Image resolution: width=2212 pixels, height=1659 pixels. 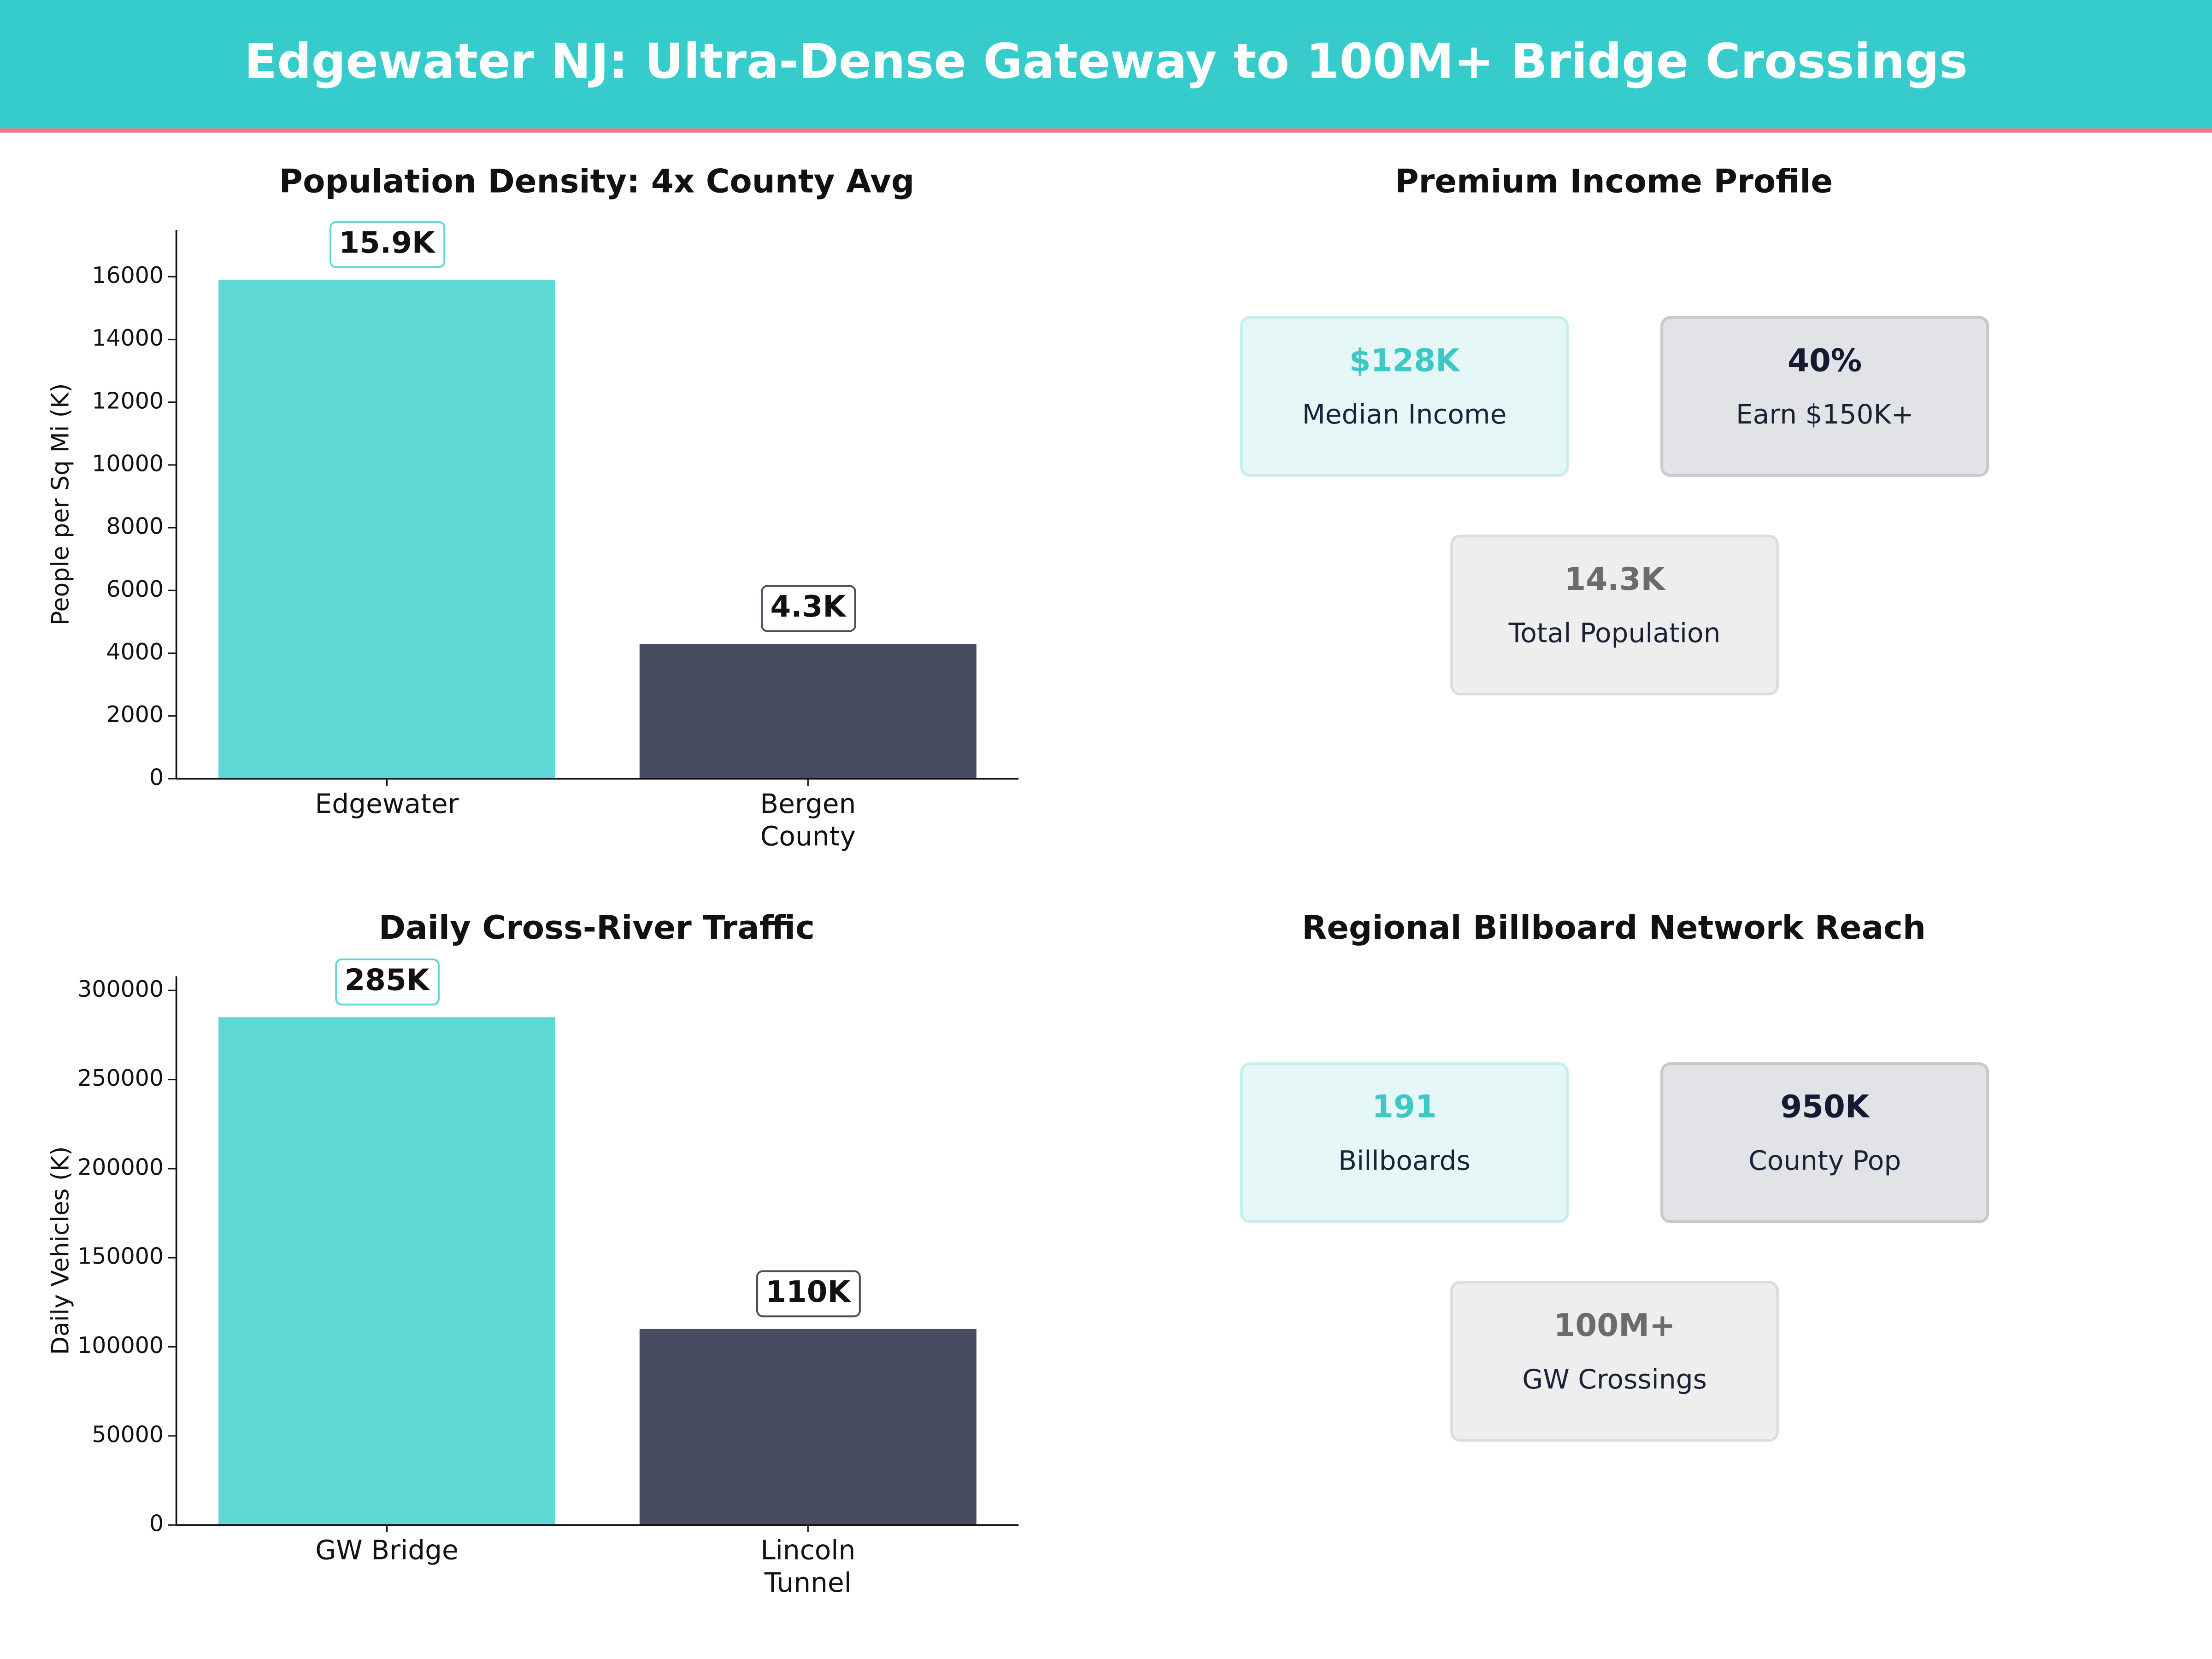 What do you see at coordinates (387, 1549) in the screenshot?
I see `x-tick-label: GW Bridge` at bounding box center [387, 1549].